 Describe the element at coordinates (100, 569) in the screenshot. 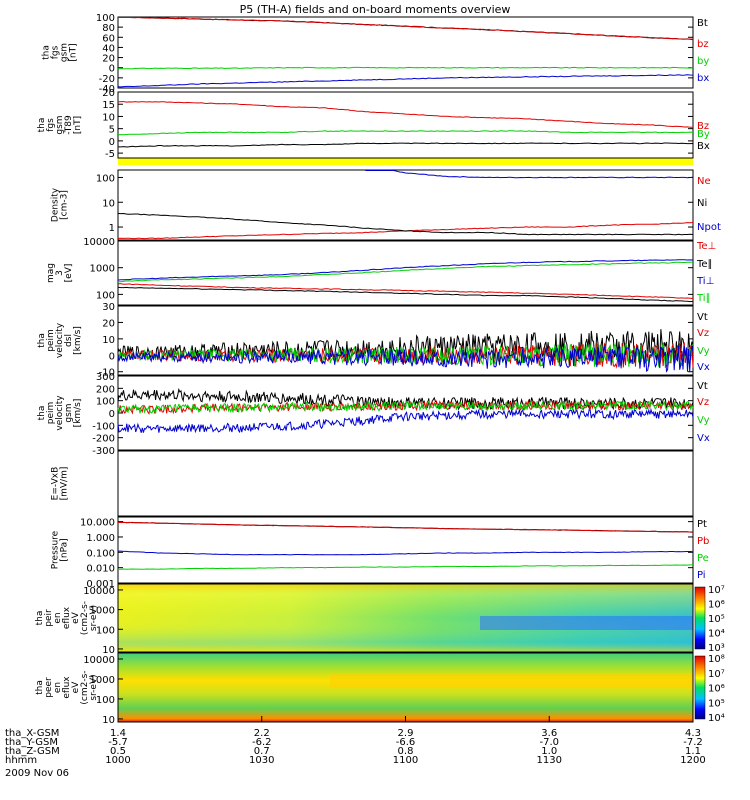

I see `panel-8-ytick-label-4: 0.010` at that location.